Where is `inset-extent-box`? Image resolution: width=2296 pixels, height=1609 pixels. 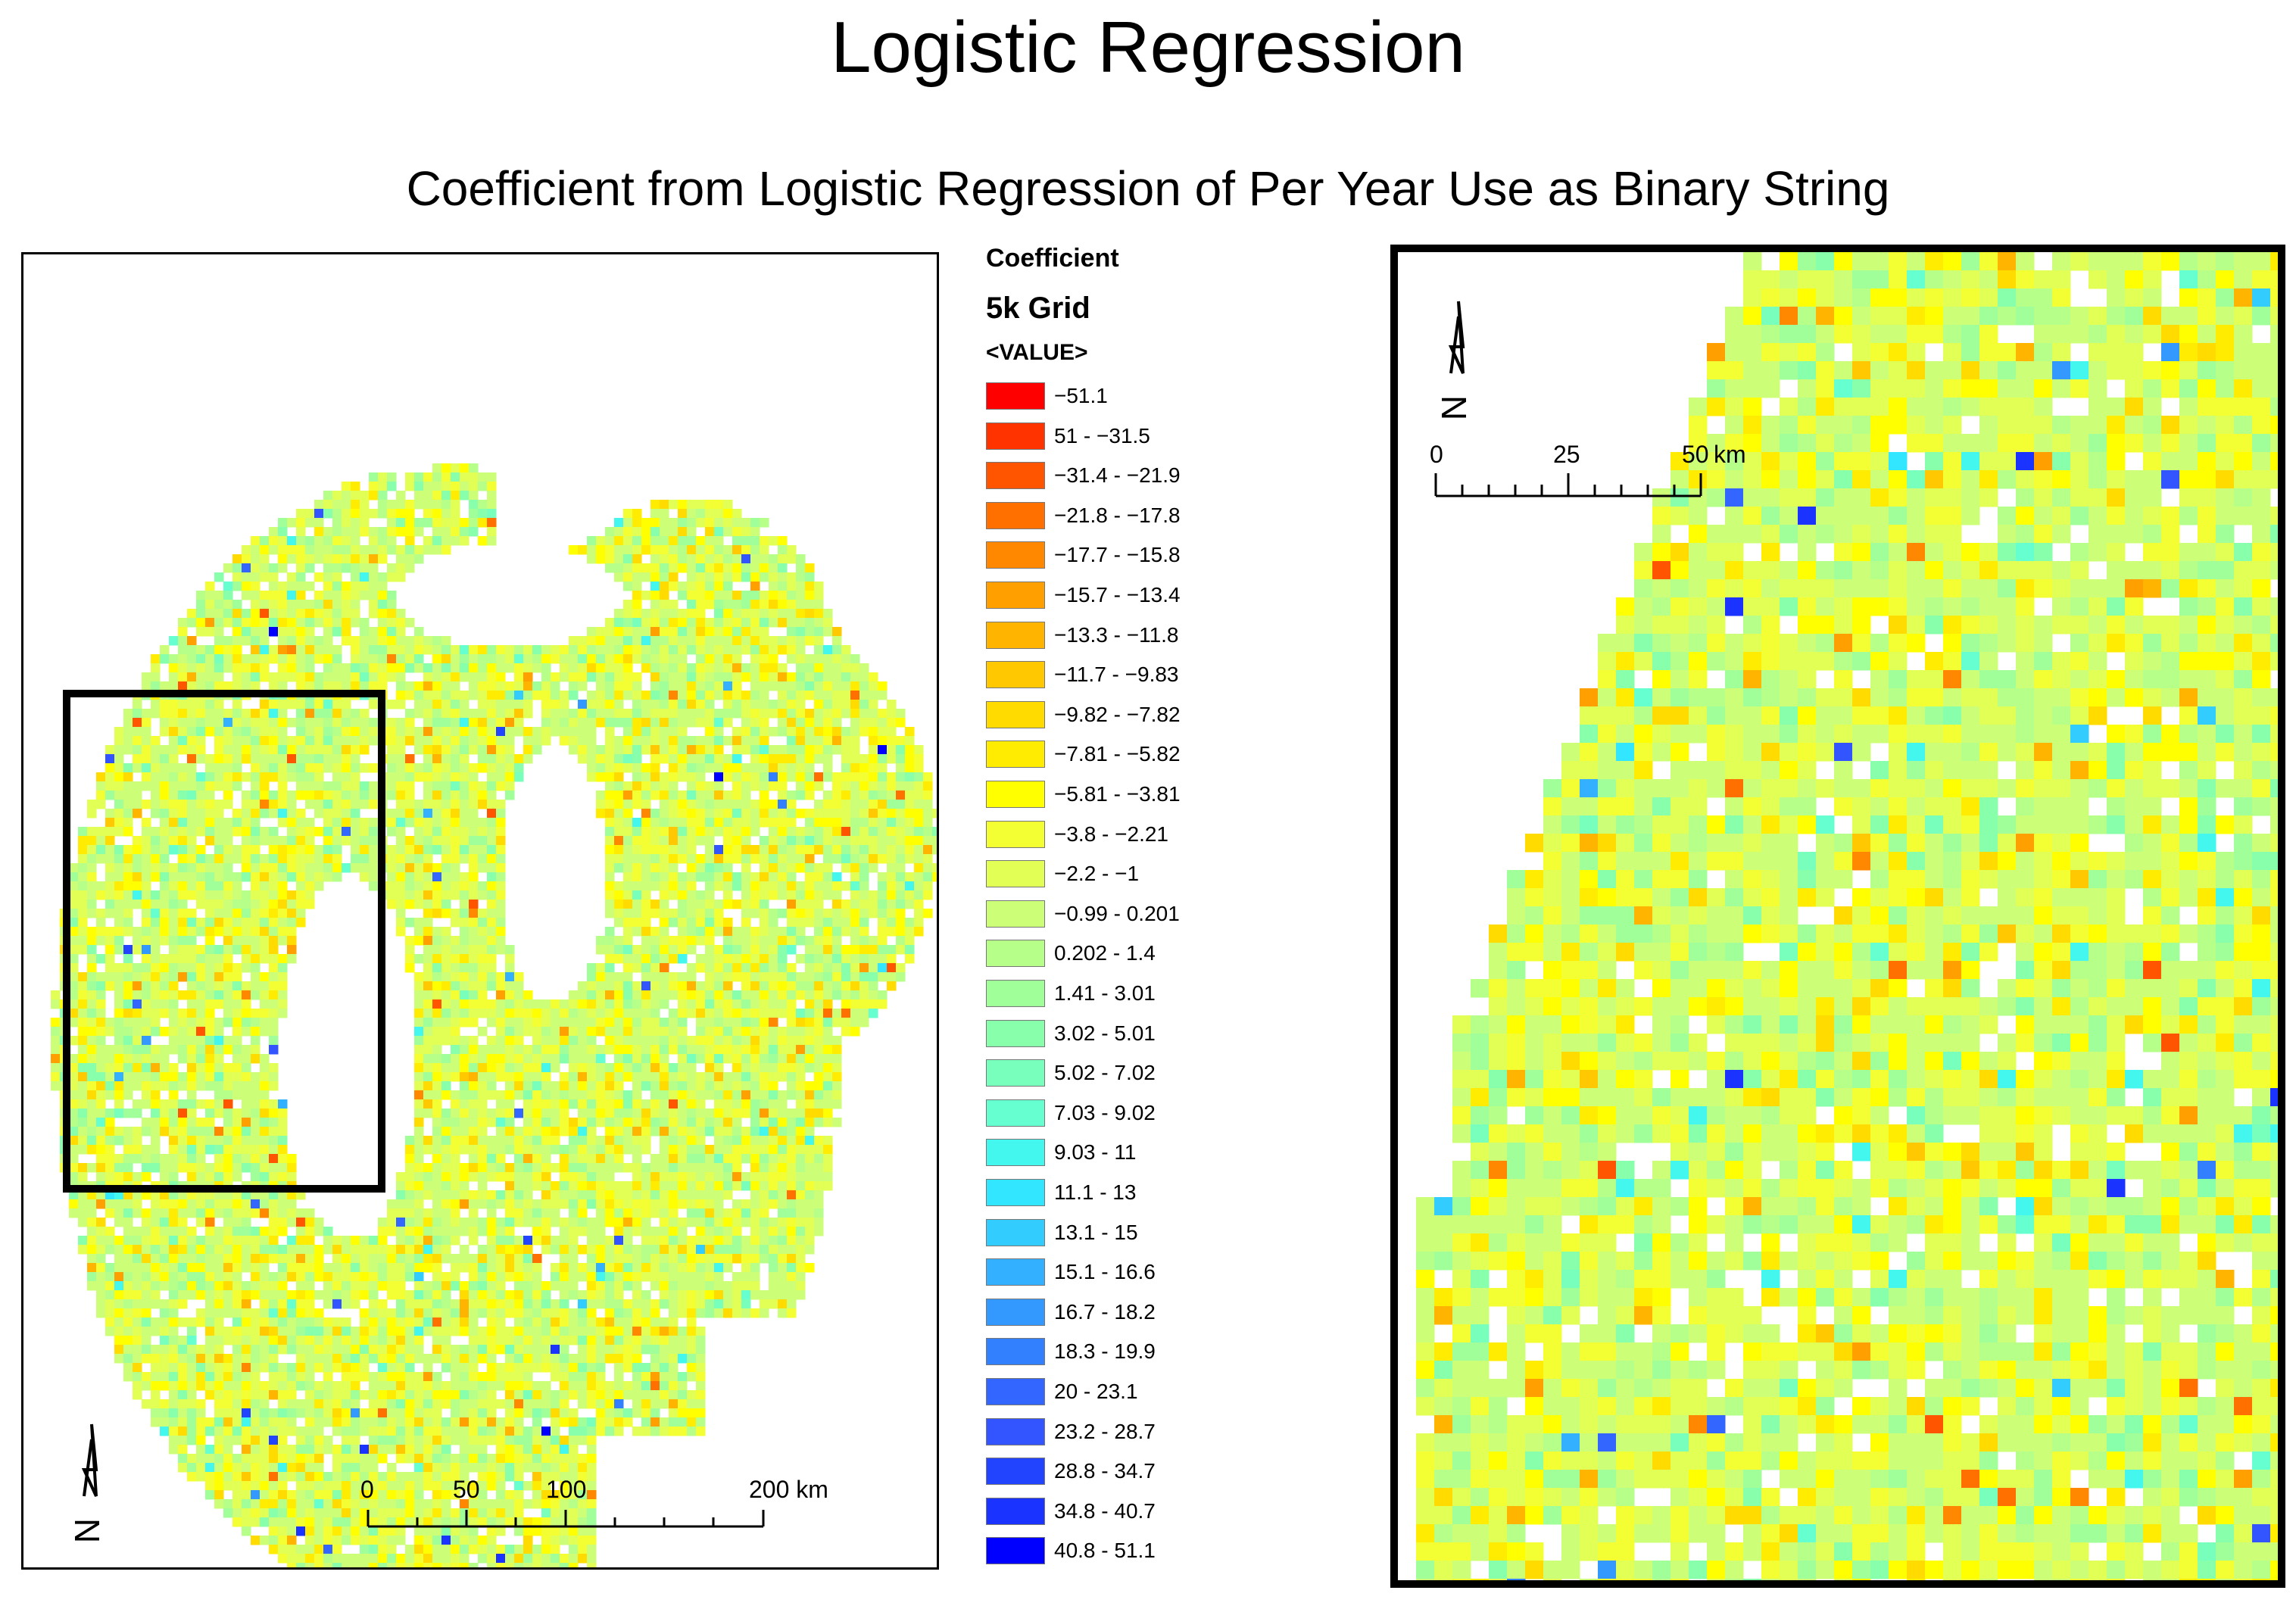 inset-extent-box is located at coordinates (224, 942).